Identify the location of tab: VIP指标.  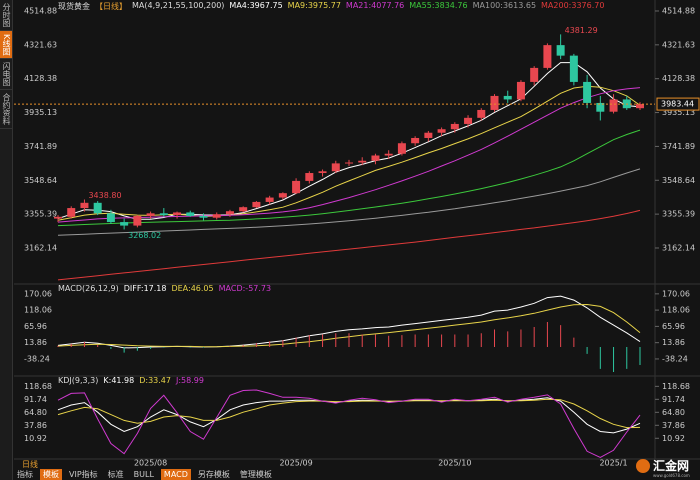
(83, 474).